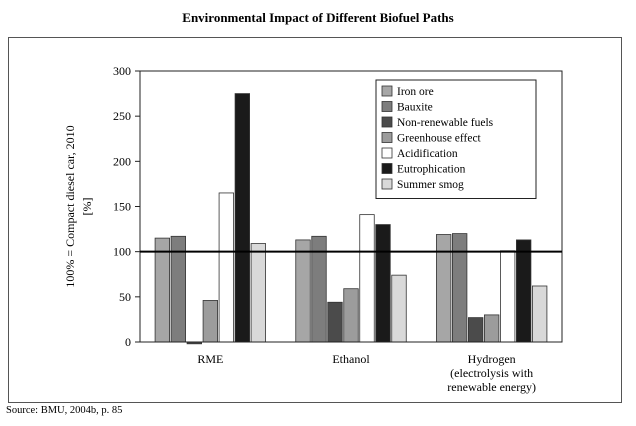  Describe the element at coordinates (415, 92) in the screenshot. I see `legend-label: Iron ore` at that location.